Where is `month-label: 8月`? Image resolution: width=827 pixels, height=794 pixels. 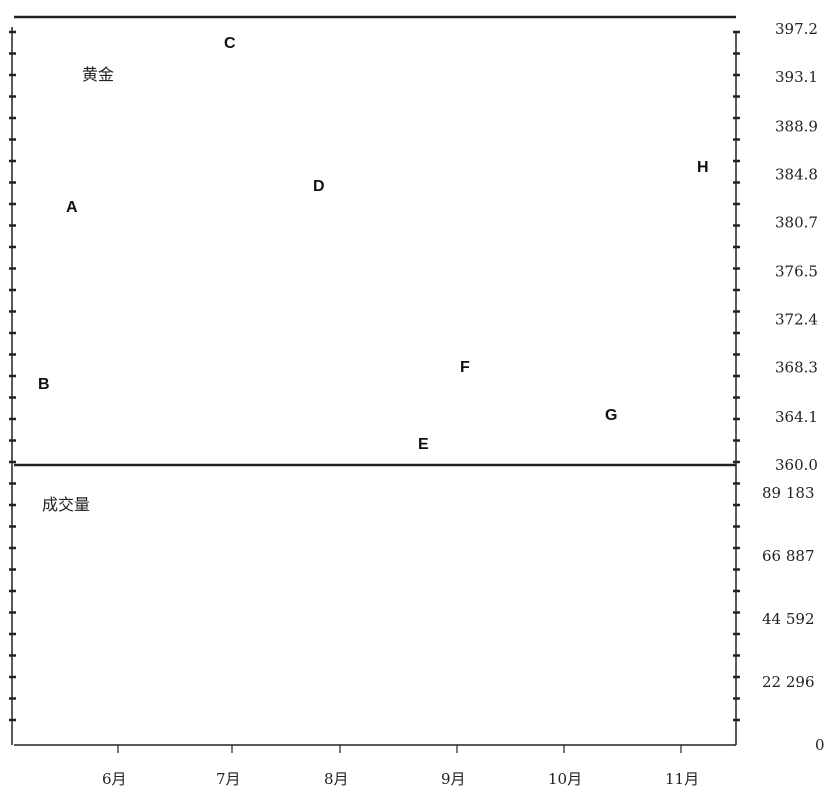
month-label: 8月 is located at coordinates (336, 779).